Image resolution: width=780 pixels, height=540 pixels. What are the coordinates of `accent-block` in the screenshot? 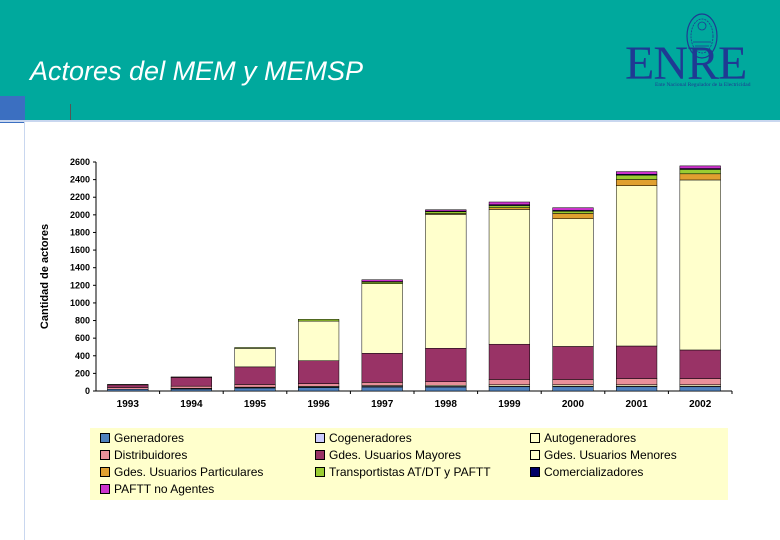 It's located at (12, 109).